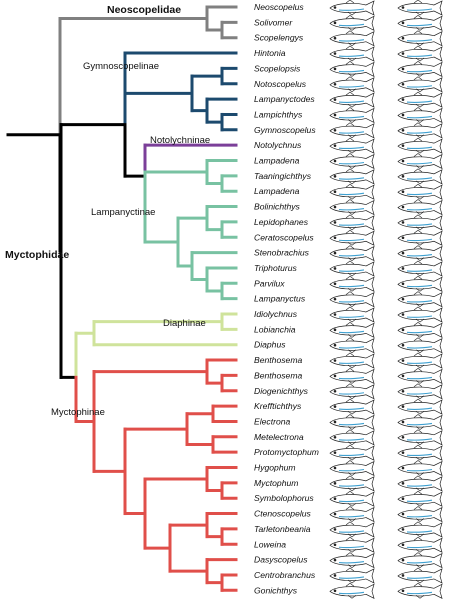  Describe the element at coordinates (285, 130) in the screenshot. I see `tip-label-8: Gymnoscopelus` at that location.